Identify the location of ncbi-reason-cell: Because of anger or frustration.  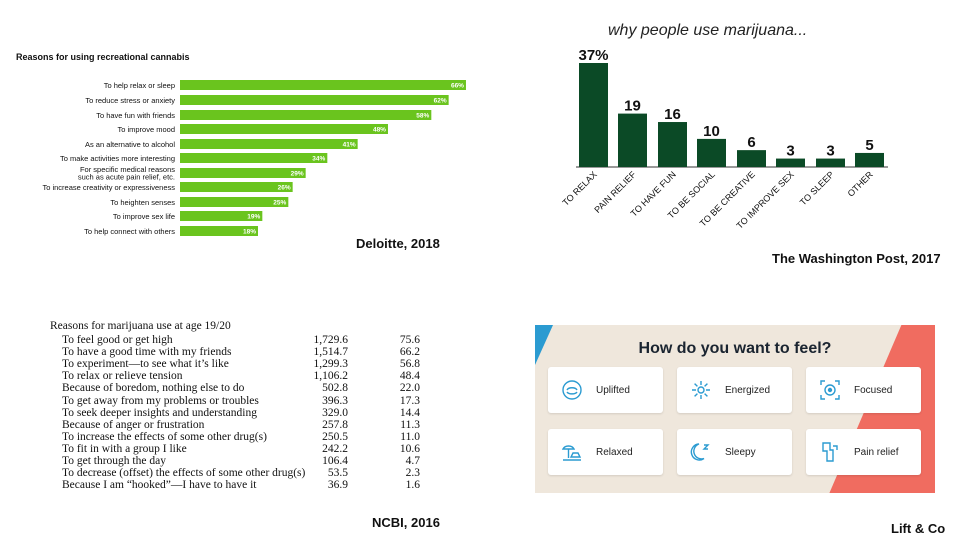
(133, 424).